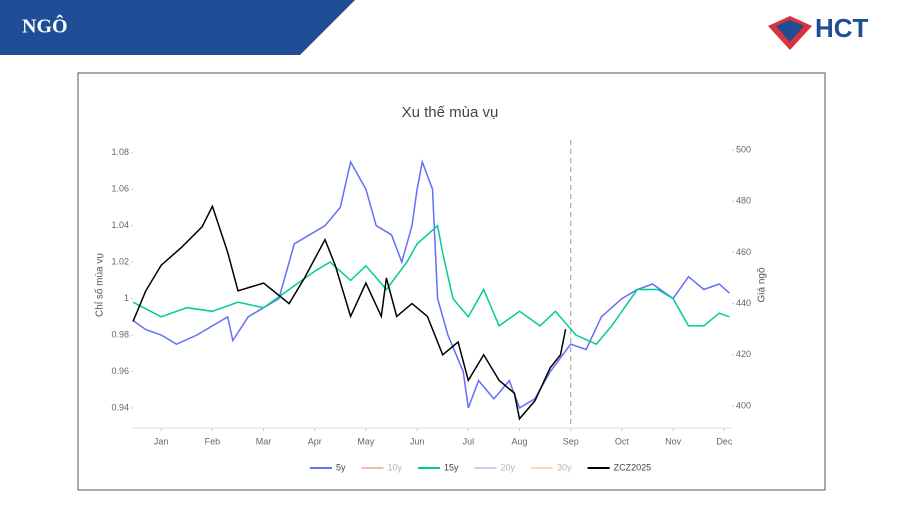 Image resolution: width=903 pixels, height=509 pixels. I want to click on header-banner, so click(177, 27).